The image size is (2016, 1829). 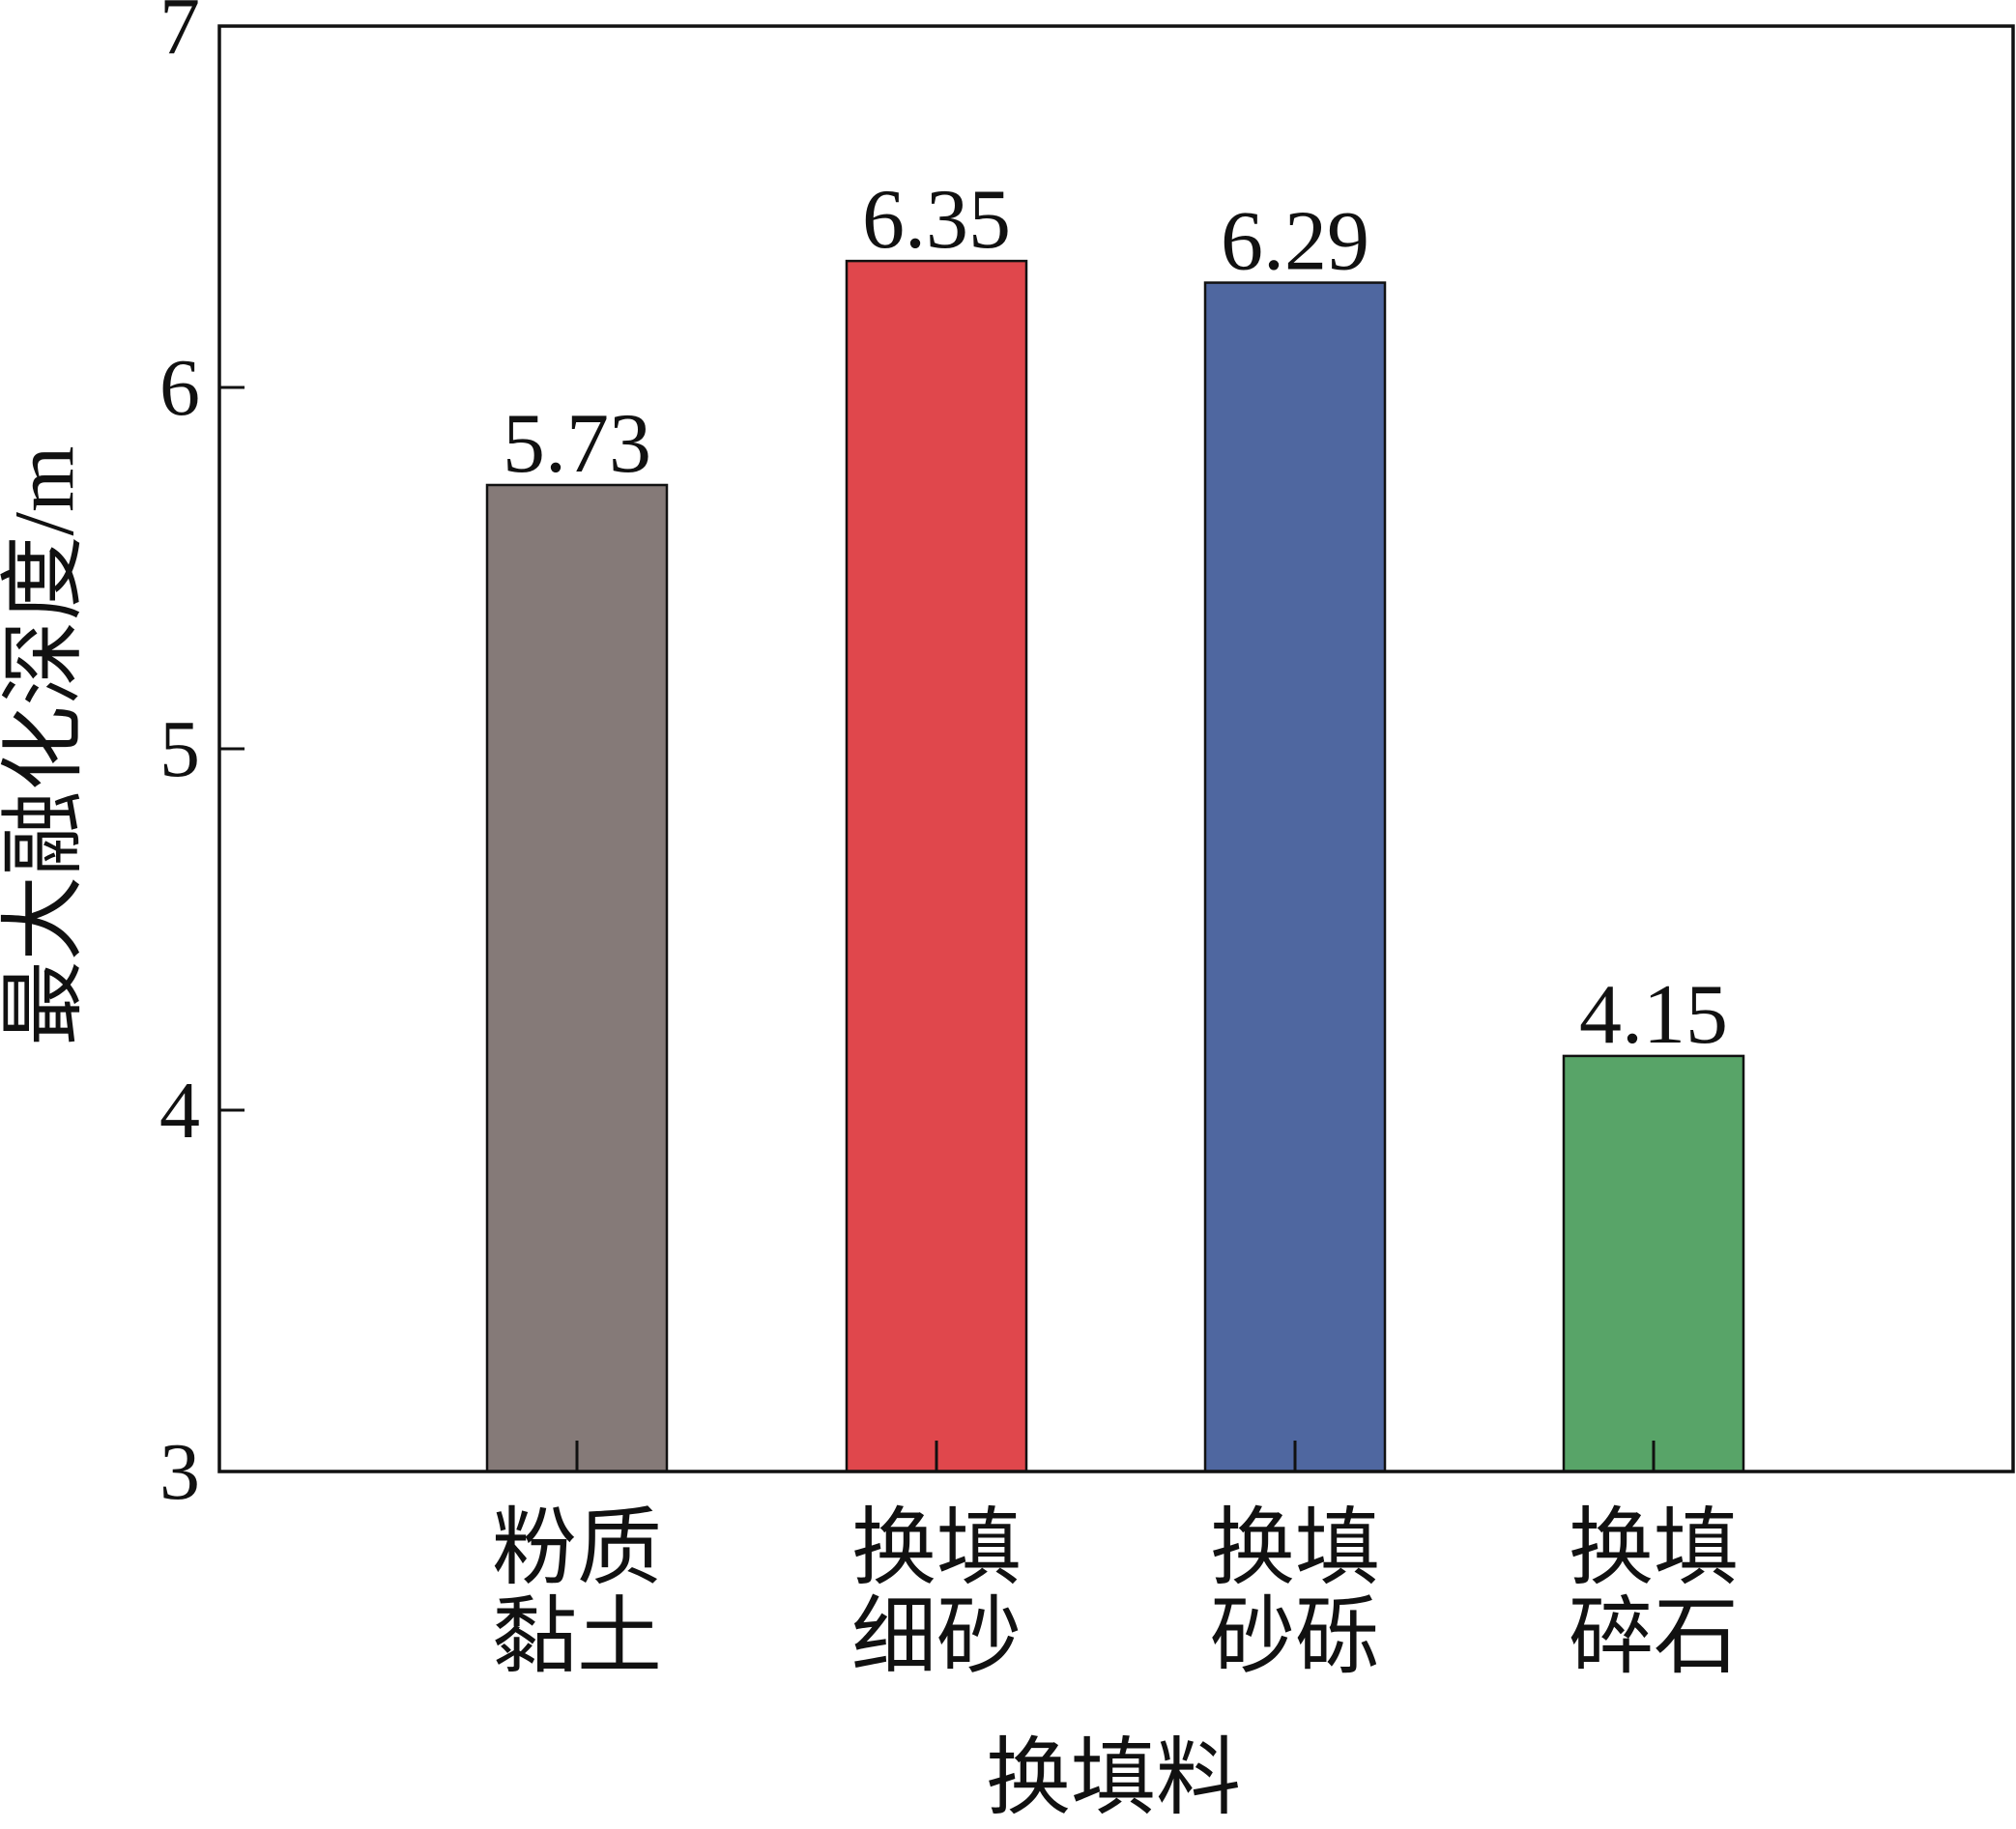 What do you see at coordinates (46, 746) in the screenshot?
I see `y-axis-title: 最大融化深度/m` at bounding box center [46, 746].